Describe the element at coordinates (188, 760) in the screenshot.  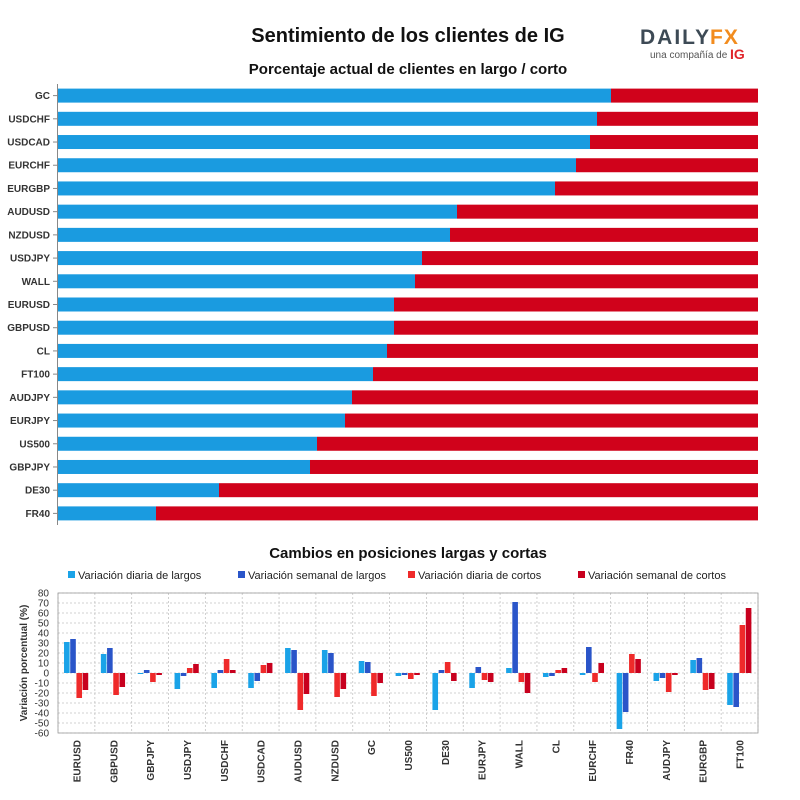
I see `x-category-label: USDJPY` at that location.